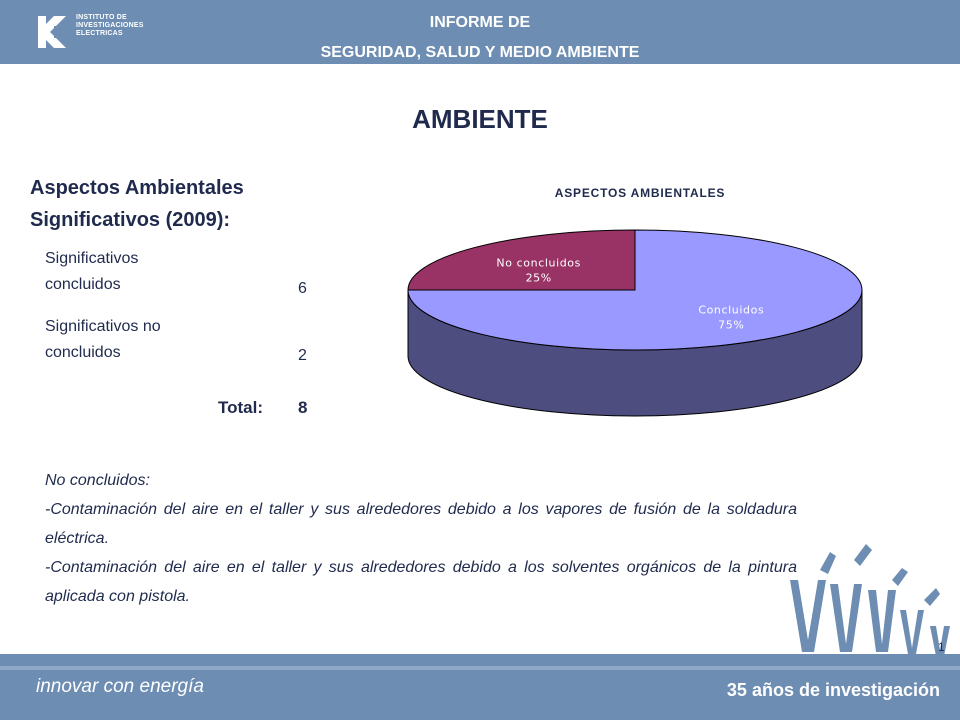  I want to click on logo-line-3: ELECTRICAS, so click(99, 33).